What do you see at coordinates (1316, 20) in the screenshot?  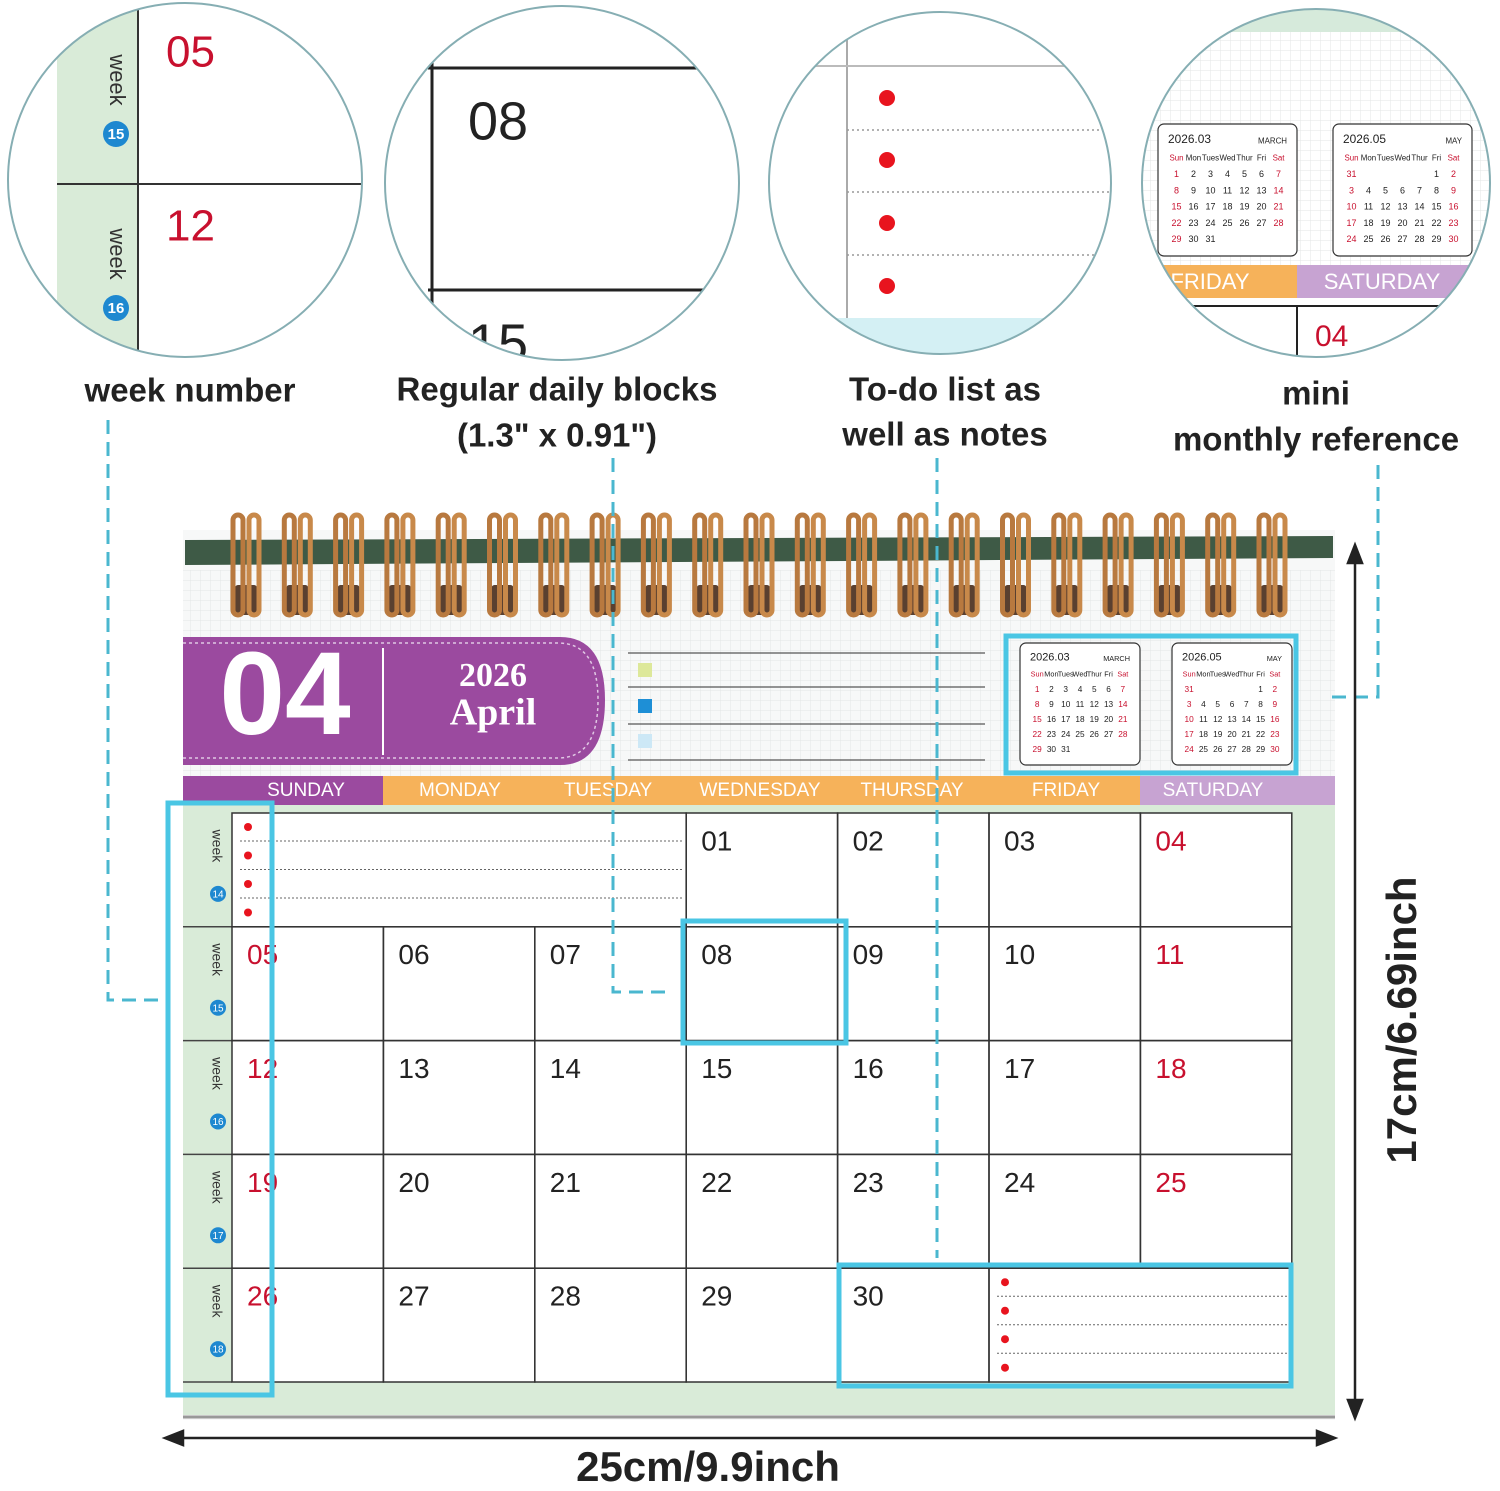 I see `band` at bounding box center [1316, 20].